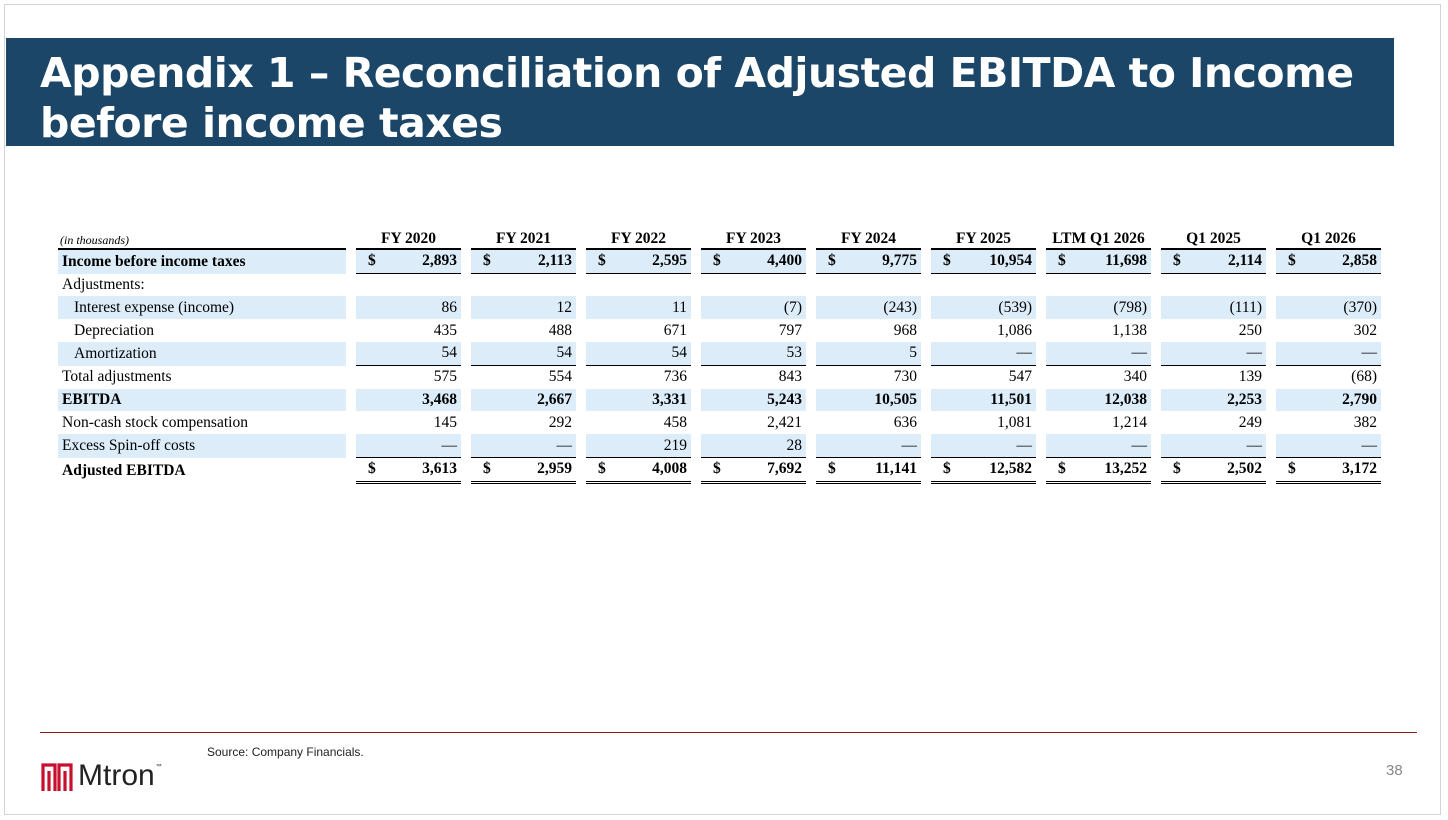 The height and width of the screenshot is (820, 1448). What do you see at coordinates (1364, 377) in the screenshot?
I see `cell-value: (68)` at bounding box center [1364, 377].